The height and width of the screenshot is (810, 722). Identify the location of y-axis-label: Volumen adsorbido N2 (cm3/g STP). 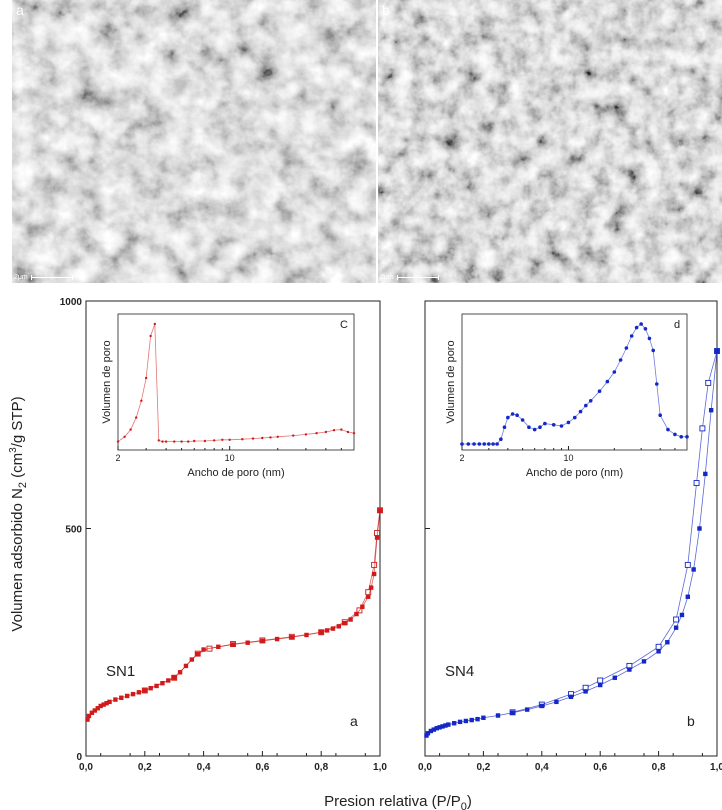
(18, 513).